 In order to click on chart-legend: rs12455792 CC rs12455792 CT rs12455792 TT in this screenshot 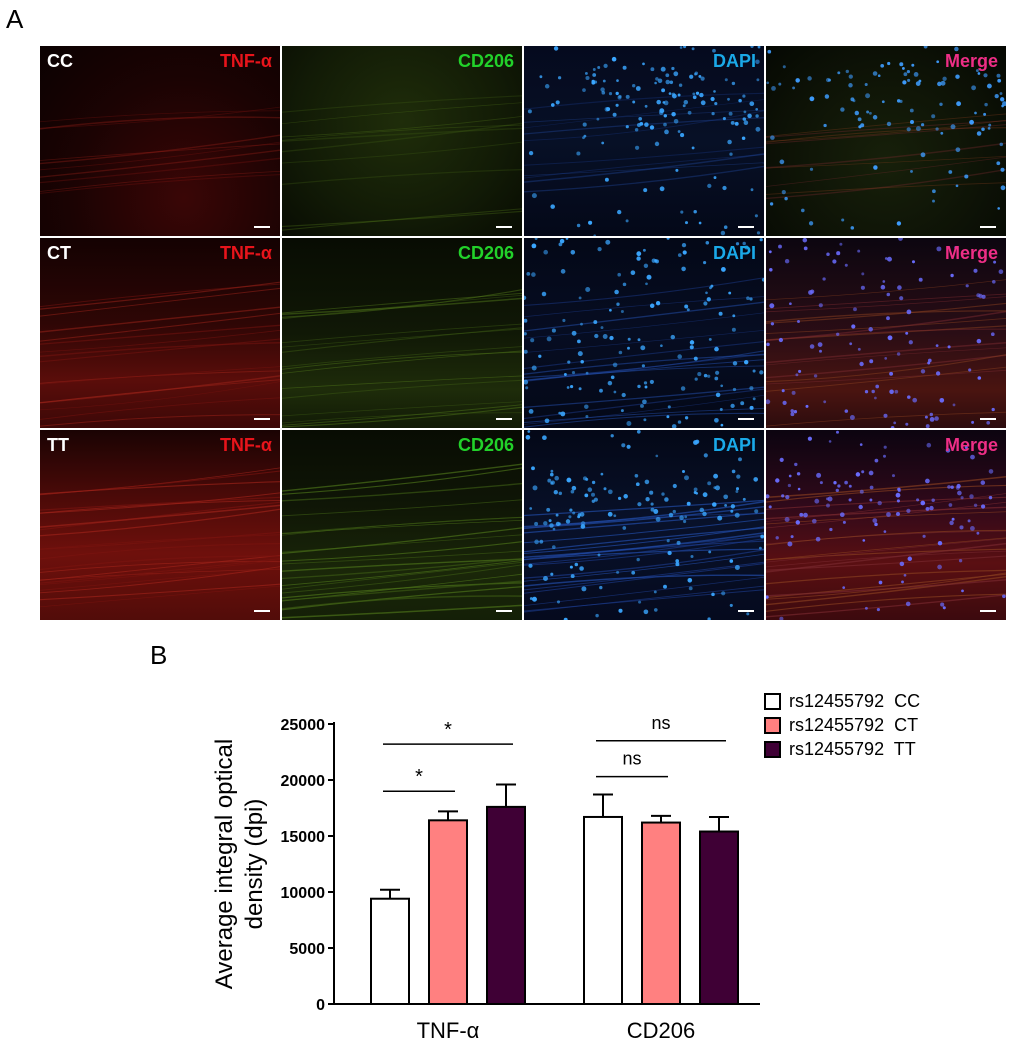, I will do `click(842, 726)`.